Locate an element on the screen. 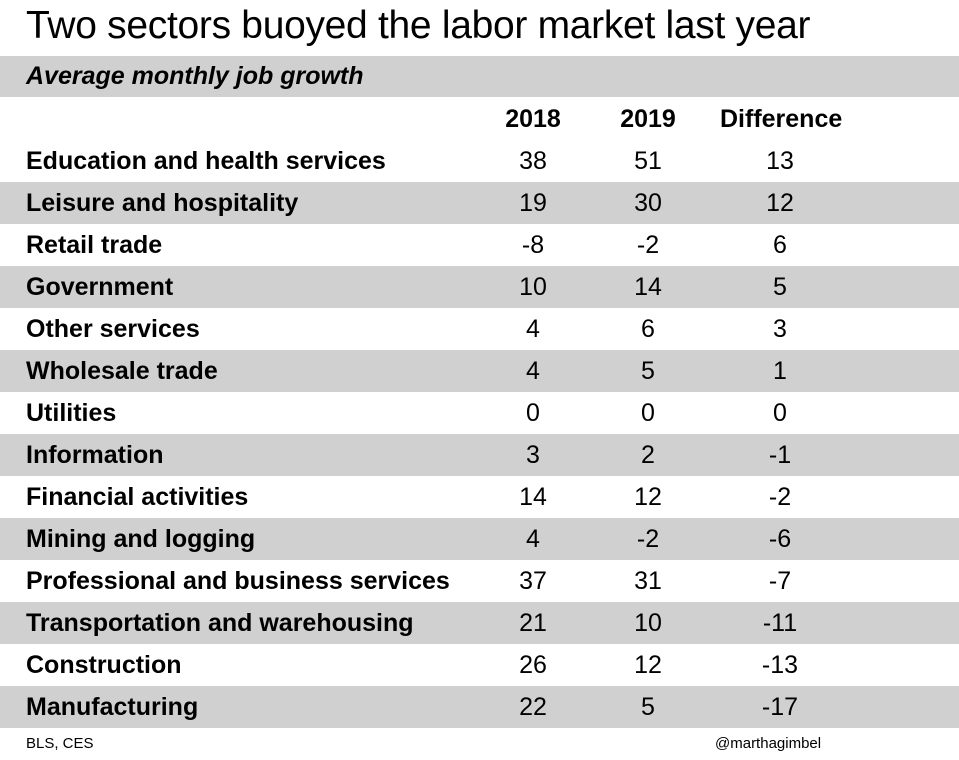  value-2019: 30 is located at coordinates (648, 203).